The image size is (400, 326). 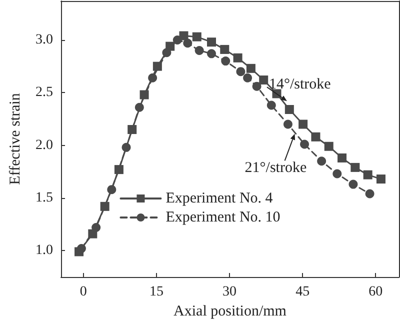 What do you see at coordinates (44, 40) in the screenshot?
I see `y-tick-label: 3.0` at bounding box center [44, 40].